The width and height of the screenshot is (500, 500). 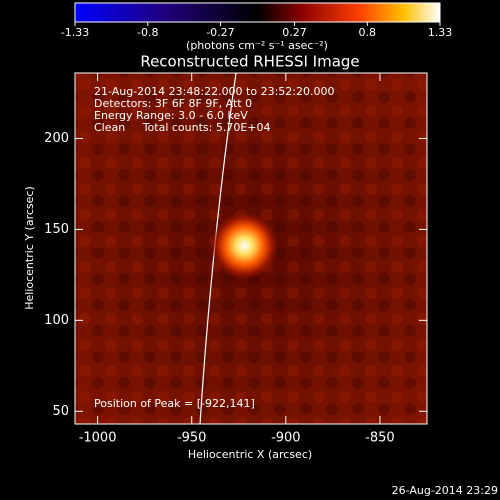 What do you see at coordinates (445, 490) in the screenshot?
I see `footer: 26-Aug-2014 23:29` at bounding box center [445, 490].